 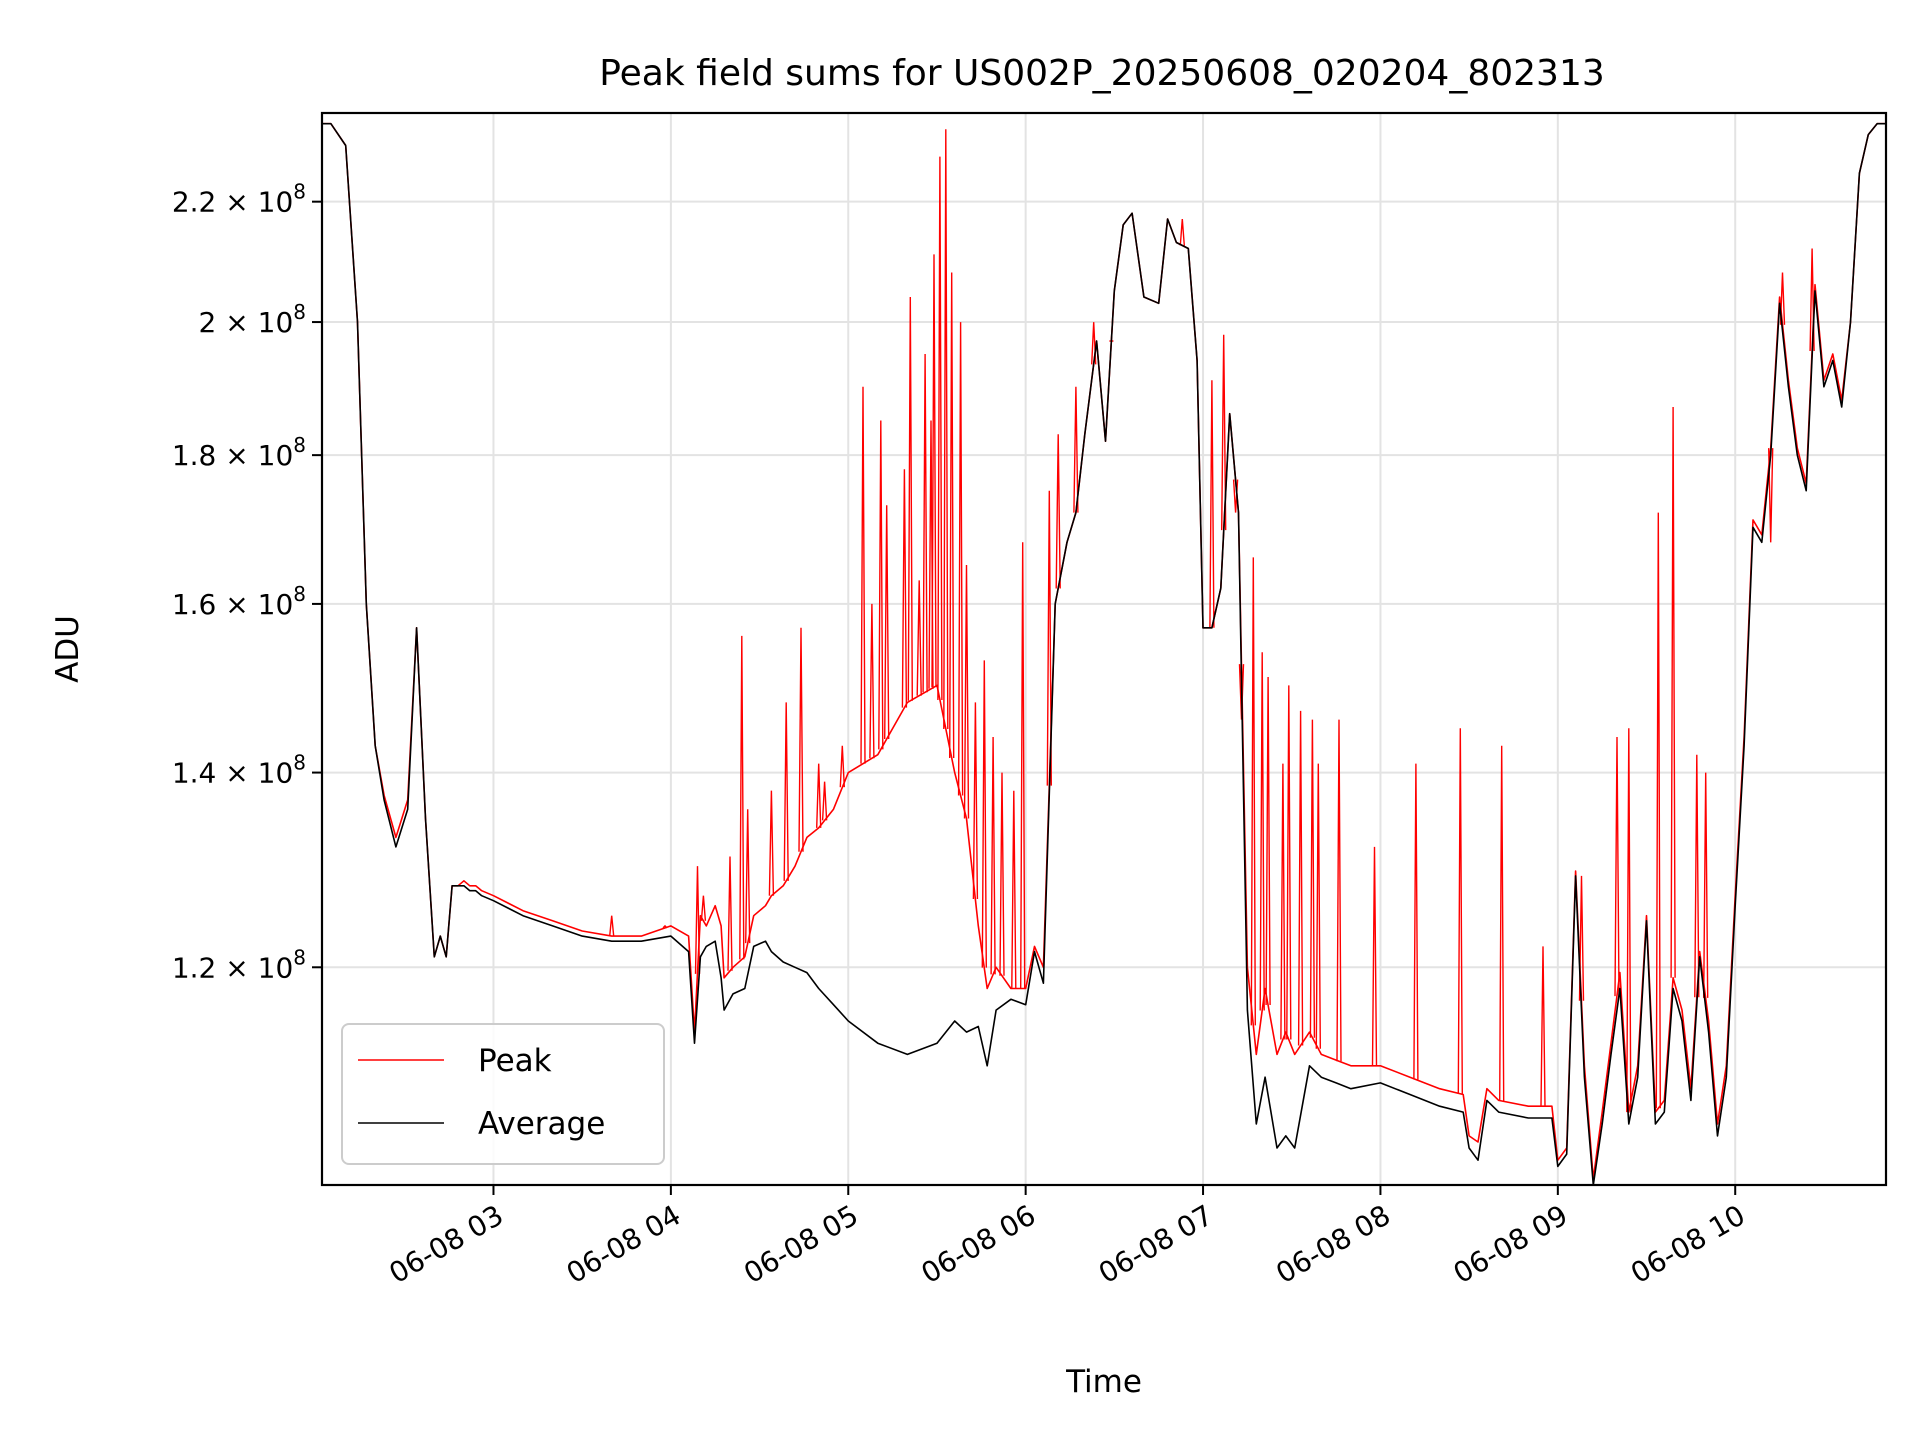 What do you see at coordinates (239, 770) in the screenshot?
I see `y-tick-label: 1.4 × 108` at bounding box center [239, 770].